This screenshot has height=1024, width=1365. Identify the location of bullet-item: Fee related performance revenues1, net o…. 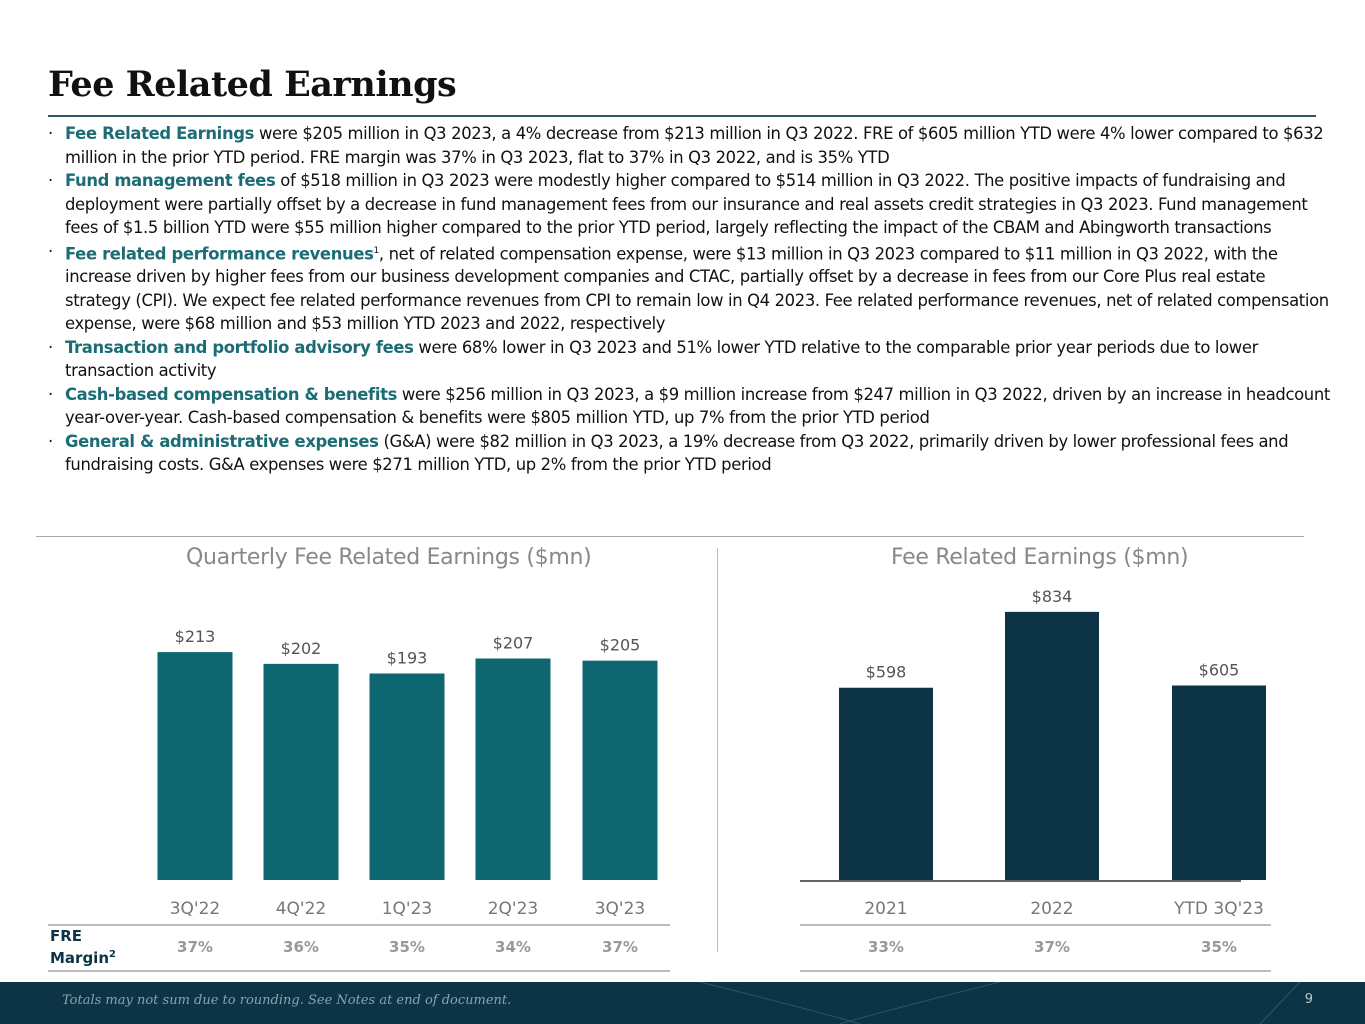
(687, 288).